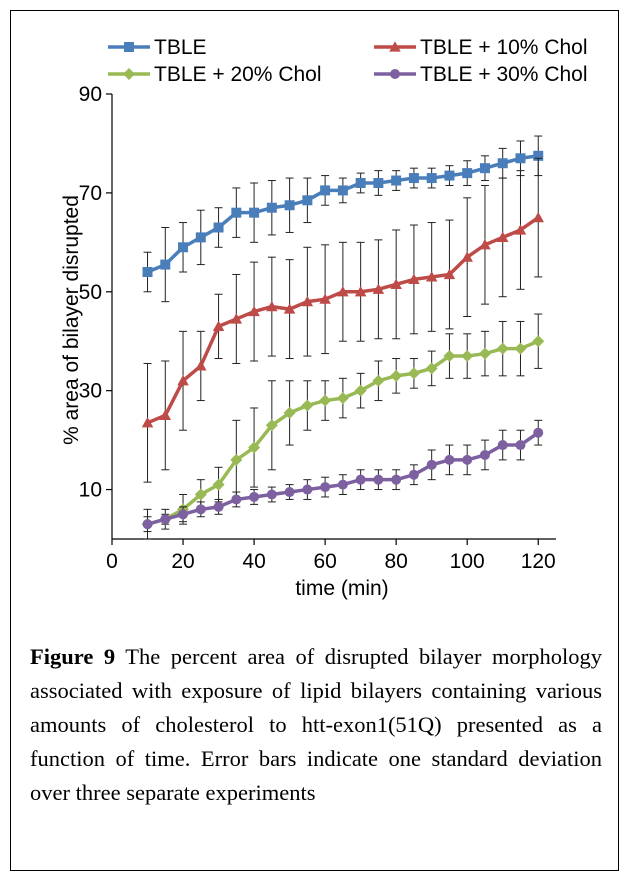  What do you see at coordinates (90, 490) in the screenshot?
I see `y-tick-label: 10` at bounding box center [90, 490].